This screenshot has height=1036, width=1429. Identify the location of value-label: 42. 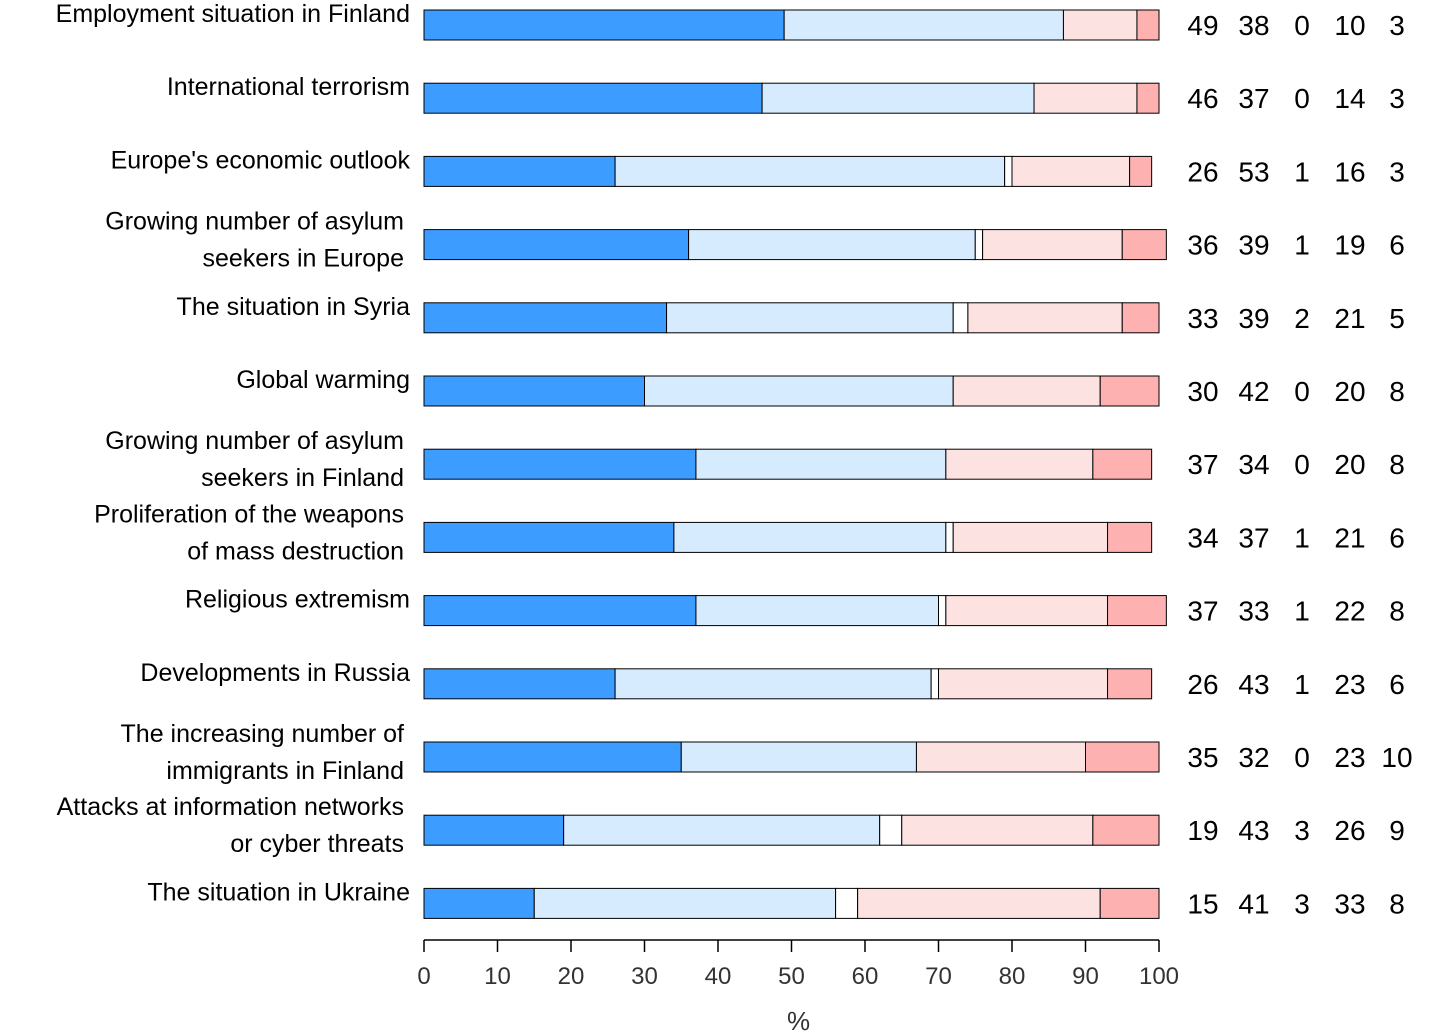
(1253, 391).